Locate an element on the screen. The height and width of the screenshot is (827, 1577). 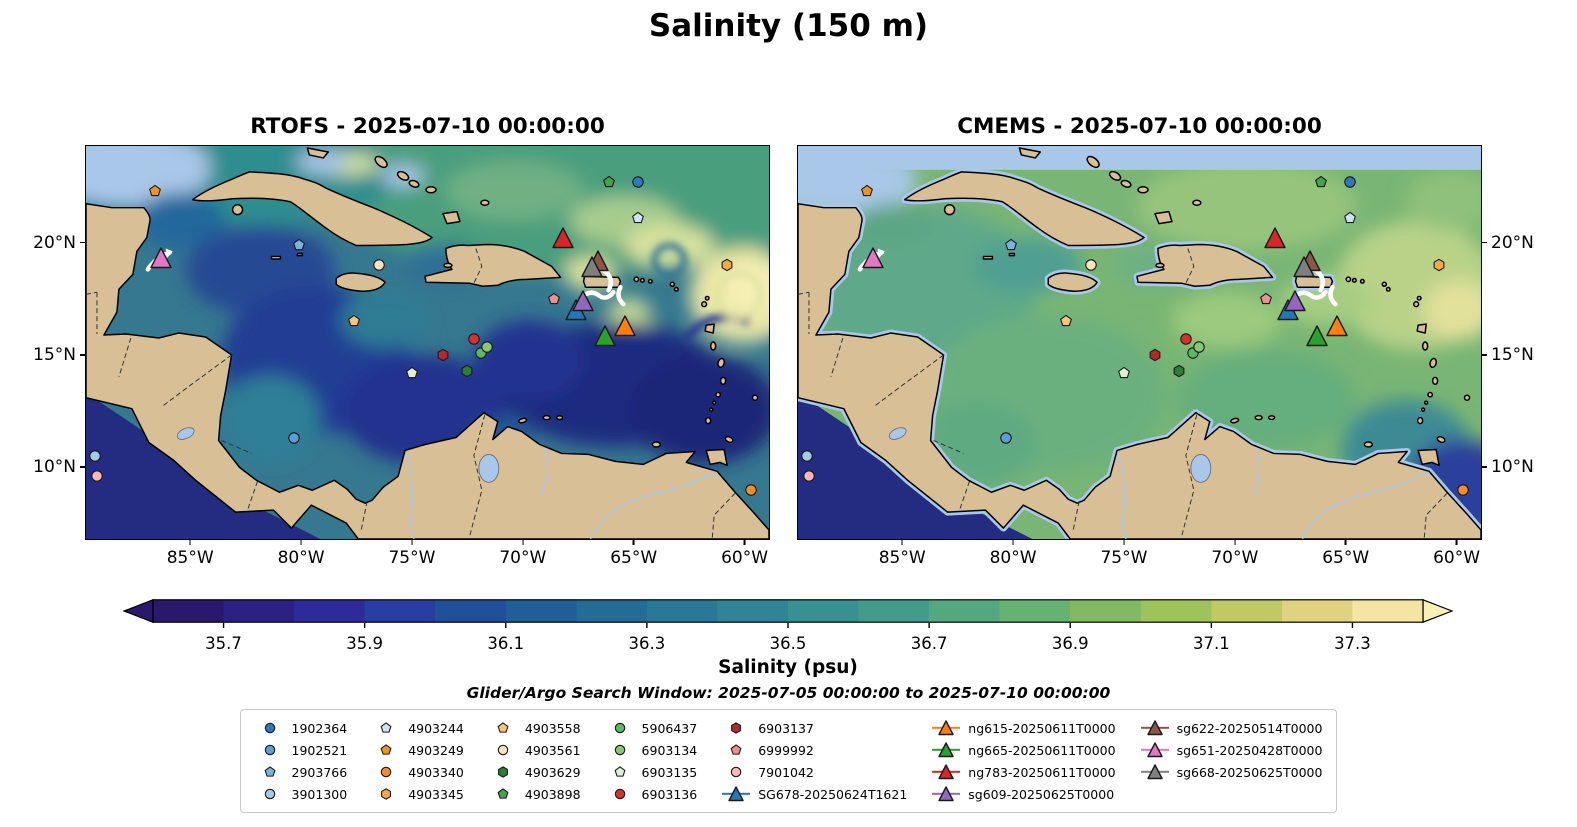
legend-item-5906437: 5906437 is located at coordinates (651, 728).